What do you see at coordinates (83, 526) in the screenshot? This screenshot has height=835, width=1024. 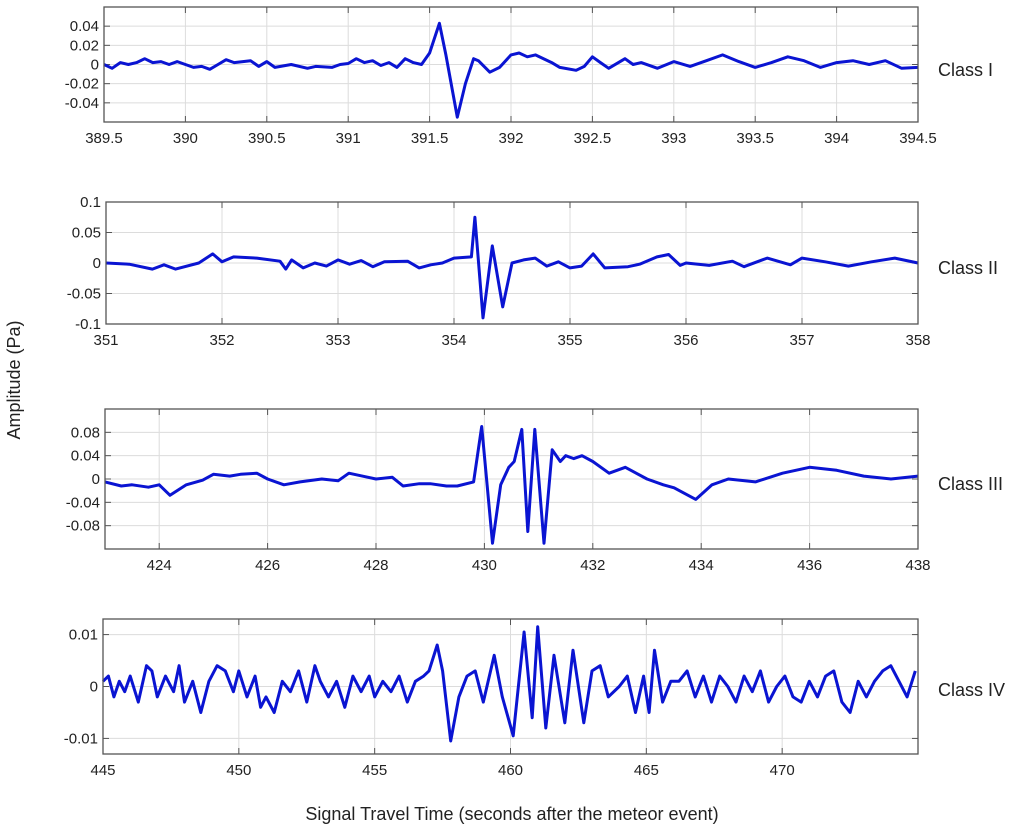 I see `y-tick-label: -0.08` at bounding box center [83, 526].